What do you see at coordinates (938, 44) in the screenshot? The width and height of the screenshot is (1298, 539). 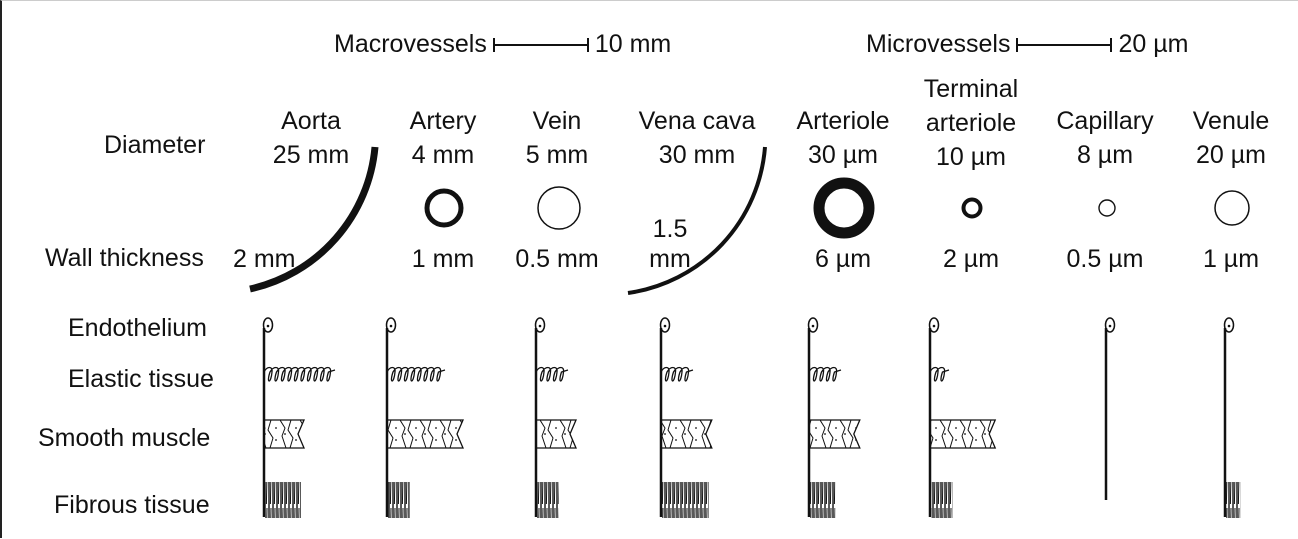 I see `microvessels-label: Microvessels` at bounding box center [938, 44].